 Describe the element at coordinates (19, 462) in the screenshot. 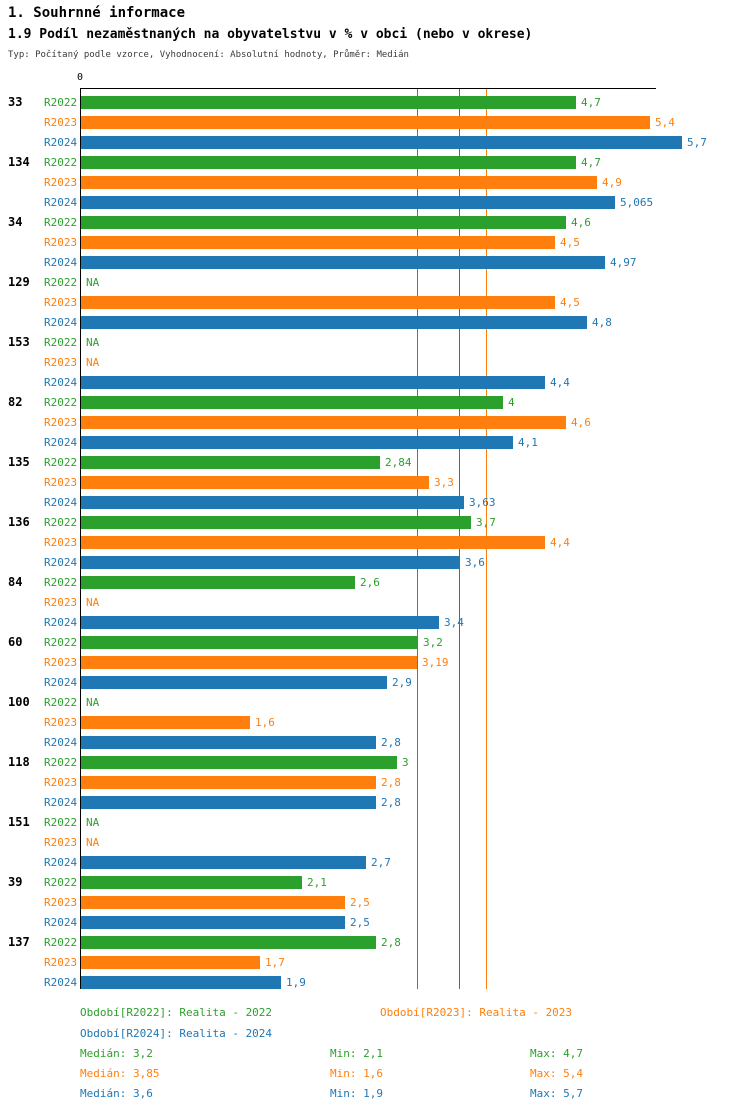

I see `group-label: 135` at that location.